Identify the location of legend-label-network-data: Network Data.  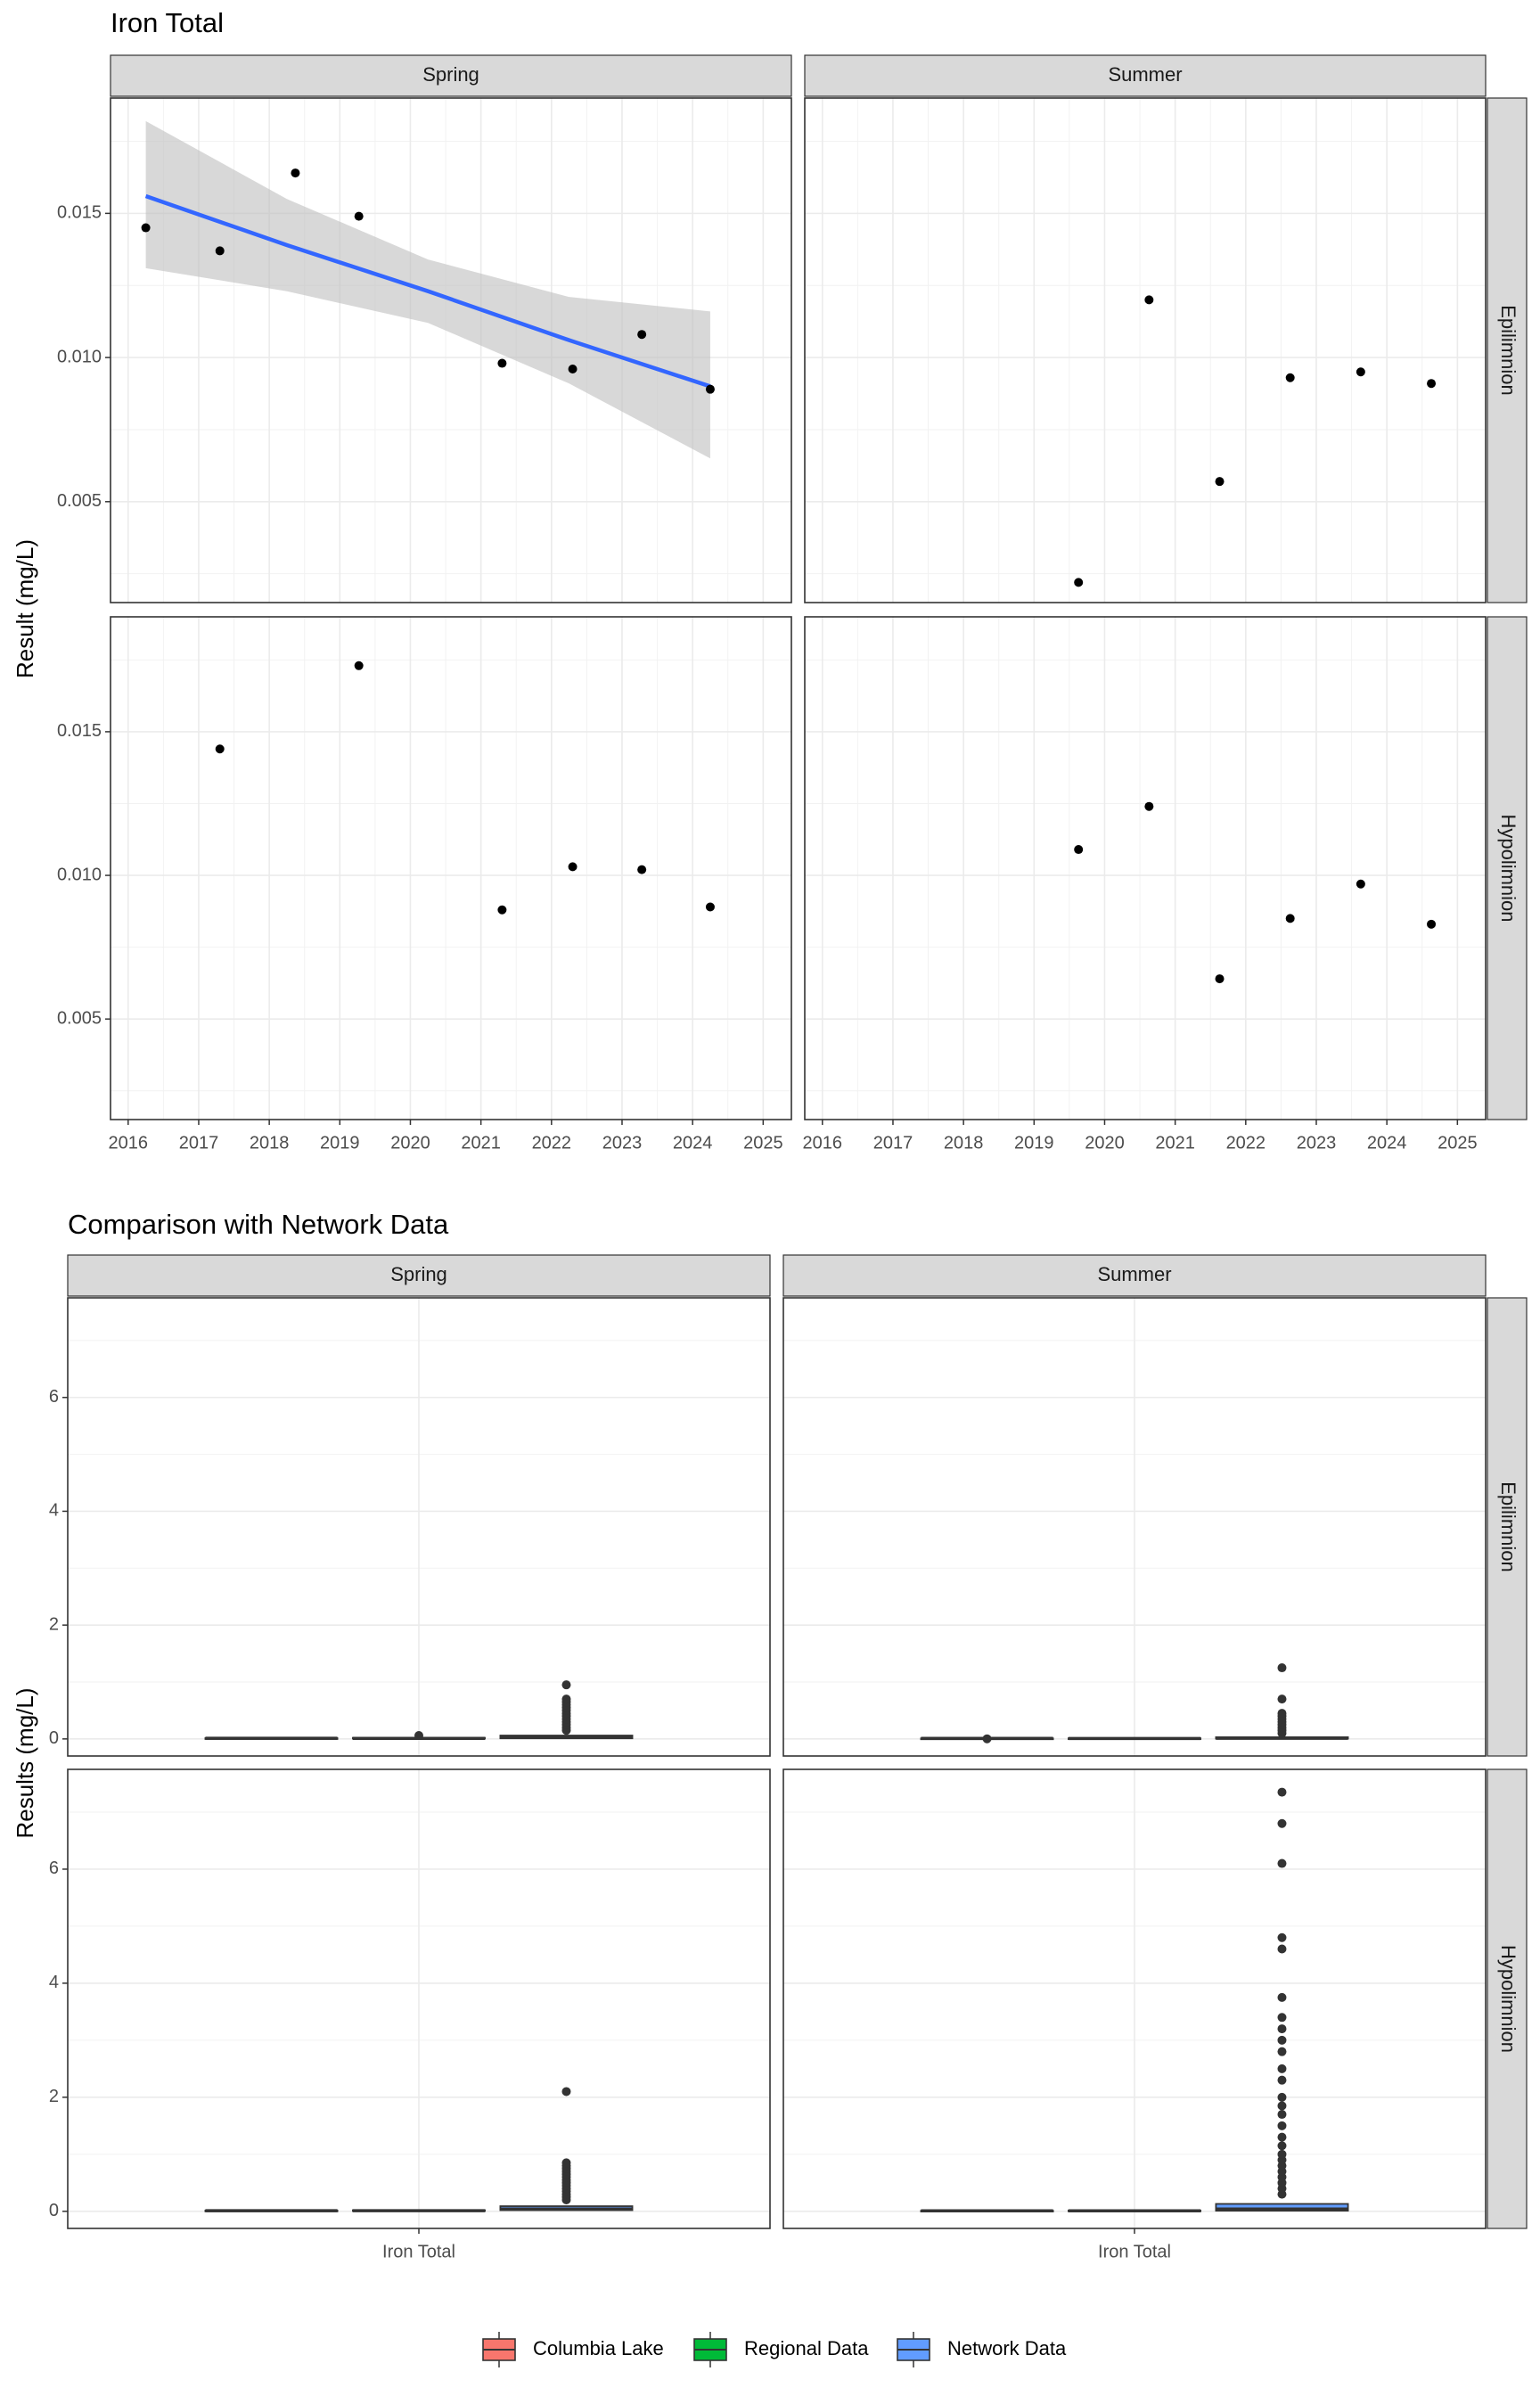
(1007, 2348).